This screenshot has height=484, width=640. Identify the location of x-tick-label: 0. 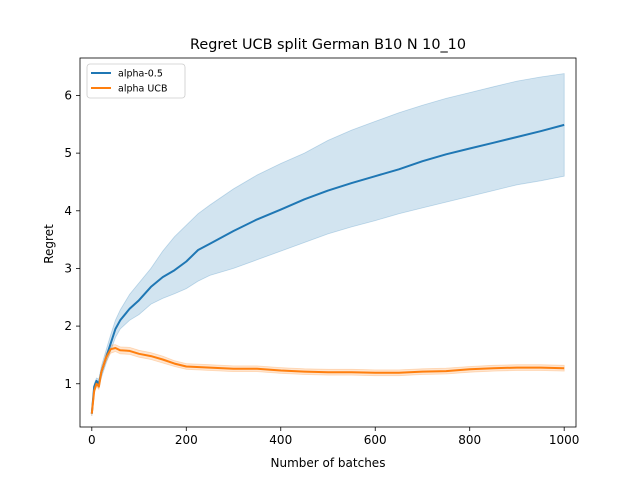
(92, 440).